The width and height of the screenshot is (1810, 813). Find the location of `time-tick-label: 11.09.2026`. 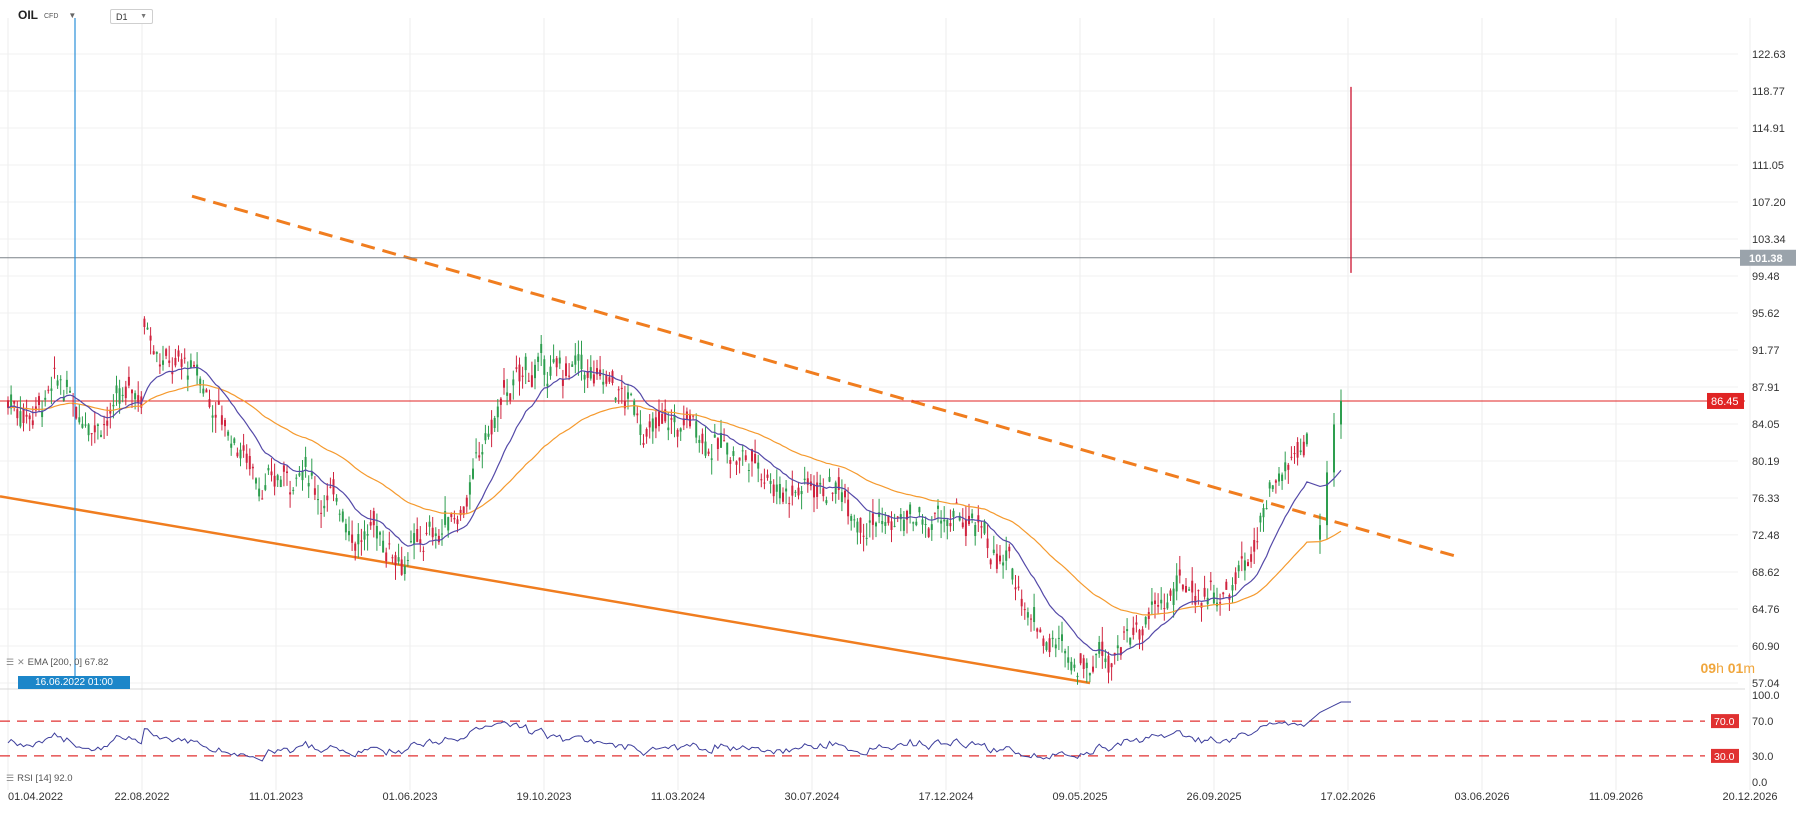

time-tick-label: 11.09.2026 is located at coordinates (1616, 797).